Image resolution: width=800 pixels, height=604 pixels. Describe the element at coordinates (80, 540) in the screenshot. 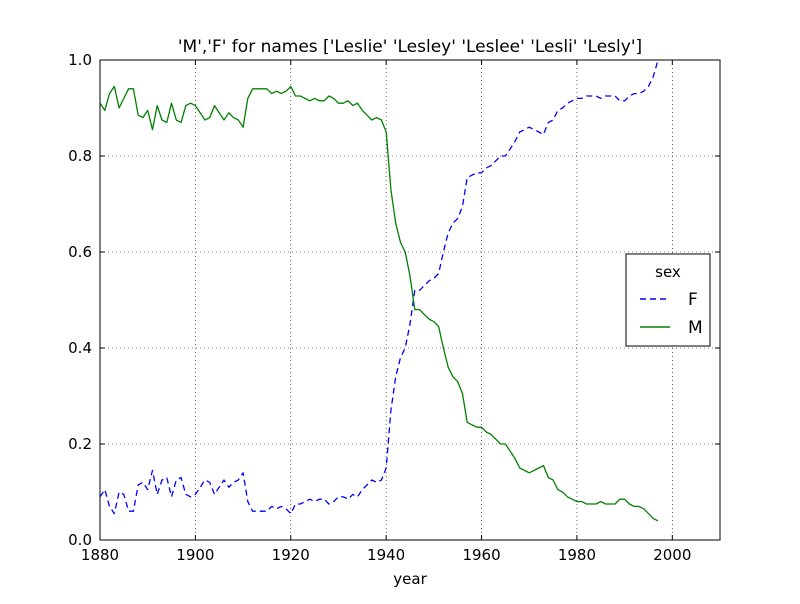

I see `y-tick-label: 0.0` at that location.